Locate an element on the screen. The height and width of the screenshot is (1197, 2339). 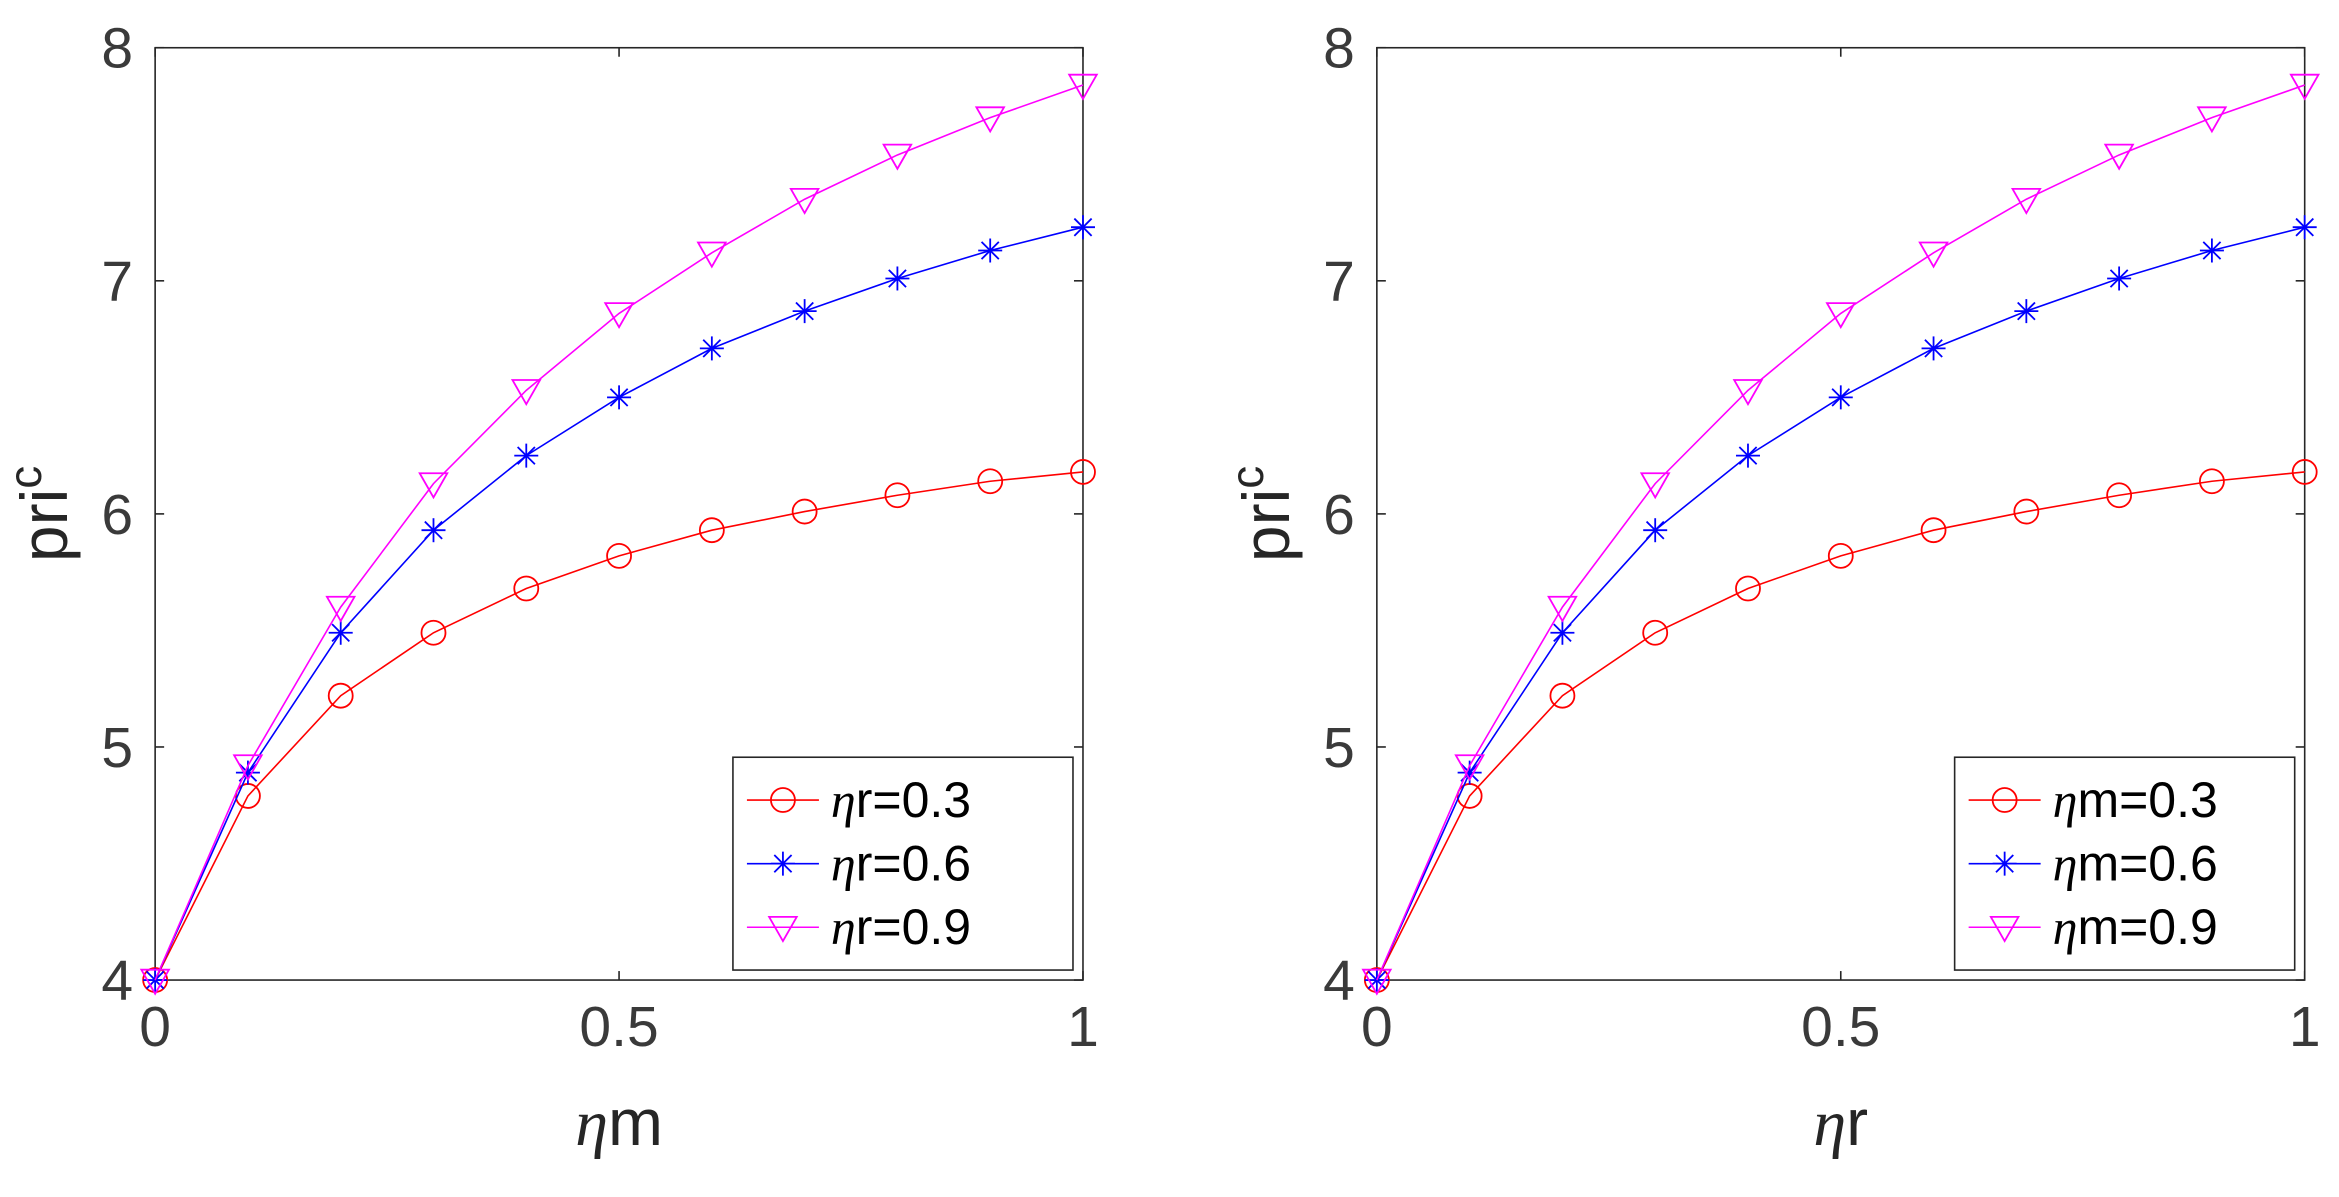
legend-label: ηr=0.3 is located at coordinates (901, 800).